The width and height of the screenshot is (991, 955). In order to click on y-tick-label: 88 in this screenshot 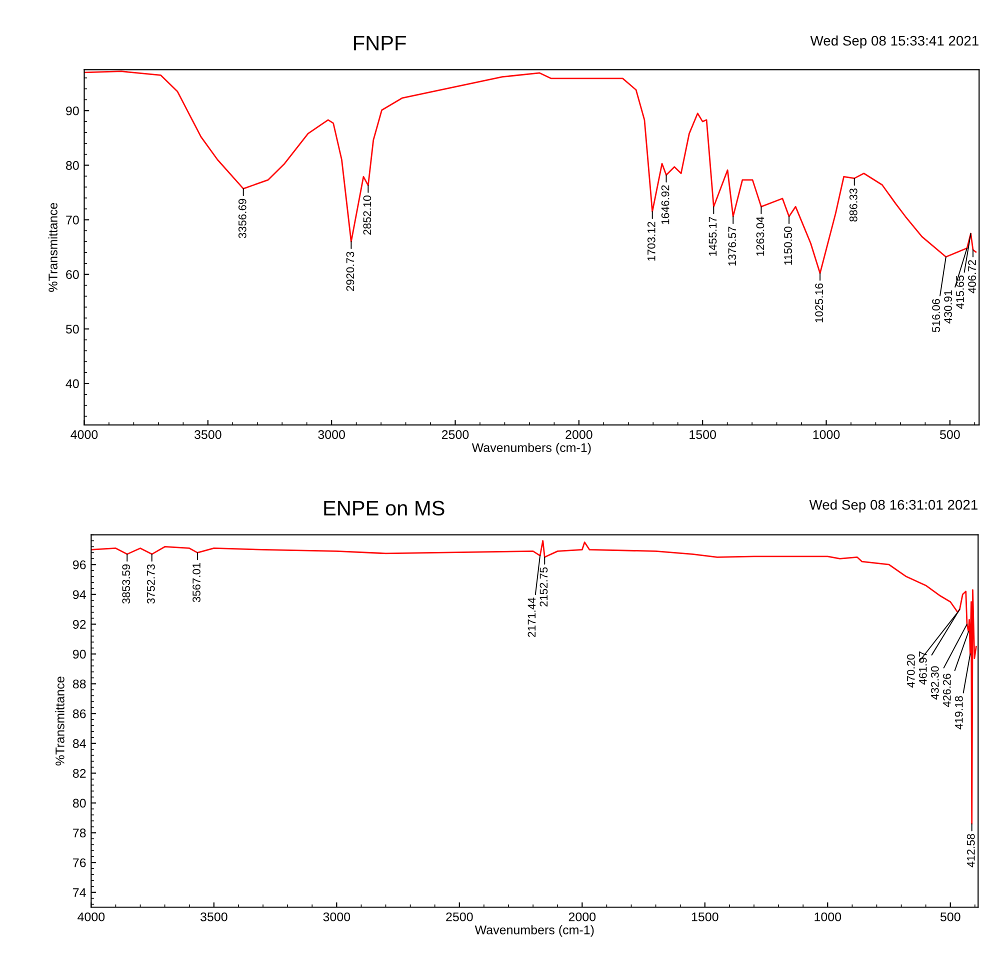, I will do `click(79, 684)`.